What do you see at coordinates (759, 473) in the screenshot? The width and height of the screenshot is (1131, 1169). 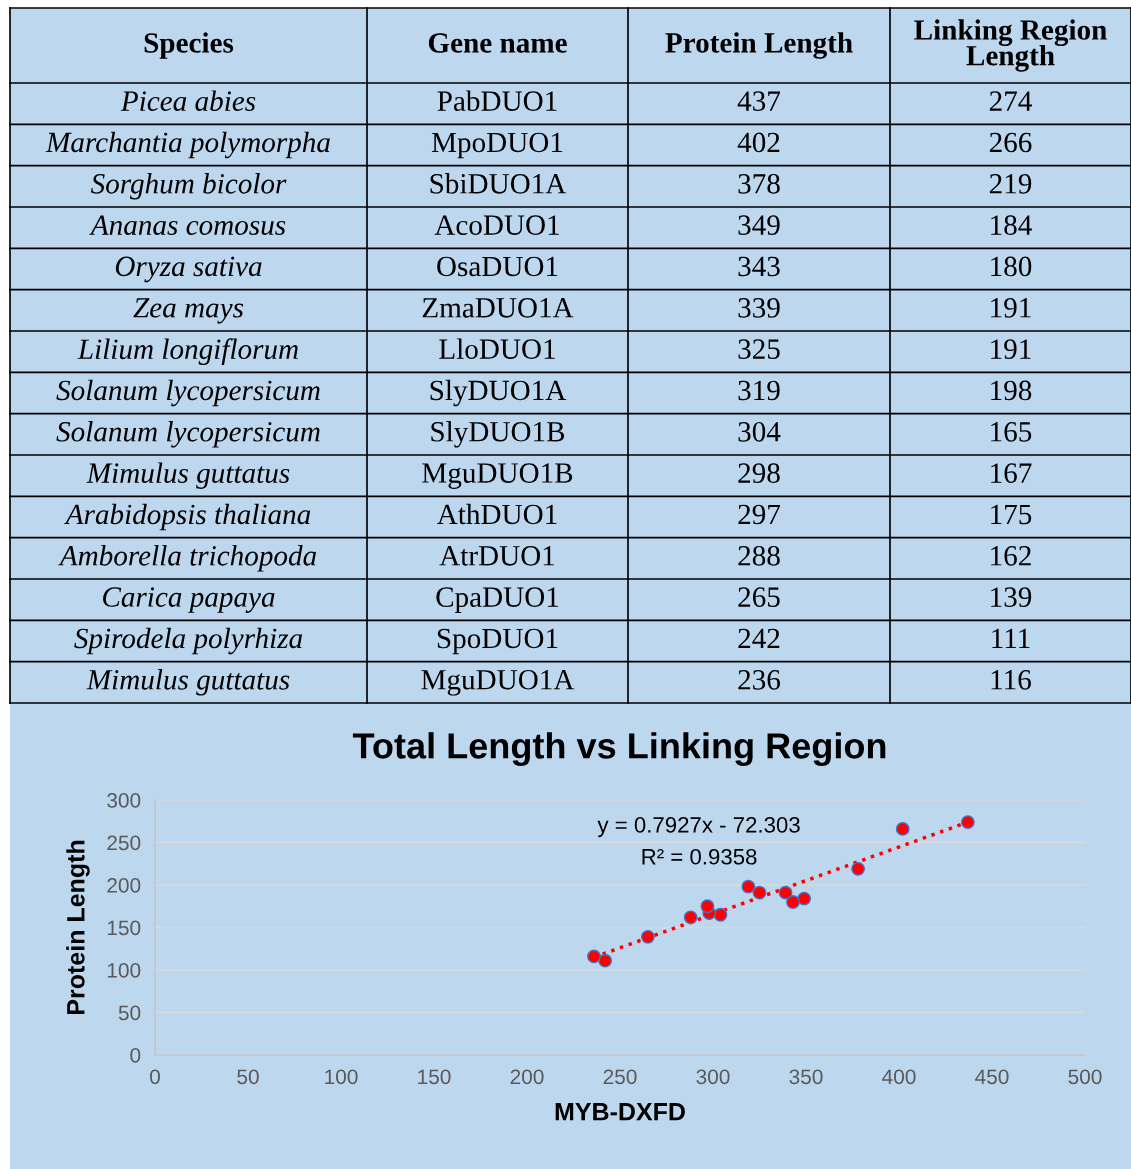 I see `text: 298` at bounding box center [759, 473].